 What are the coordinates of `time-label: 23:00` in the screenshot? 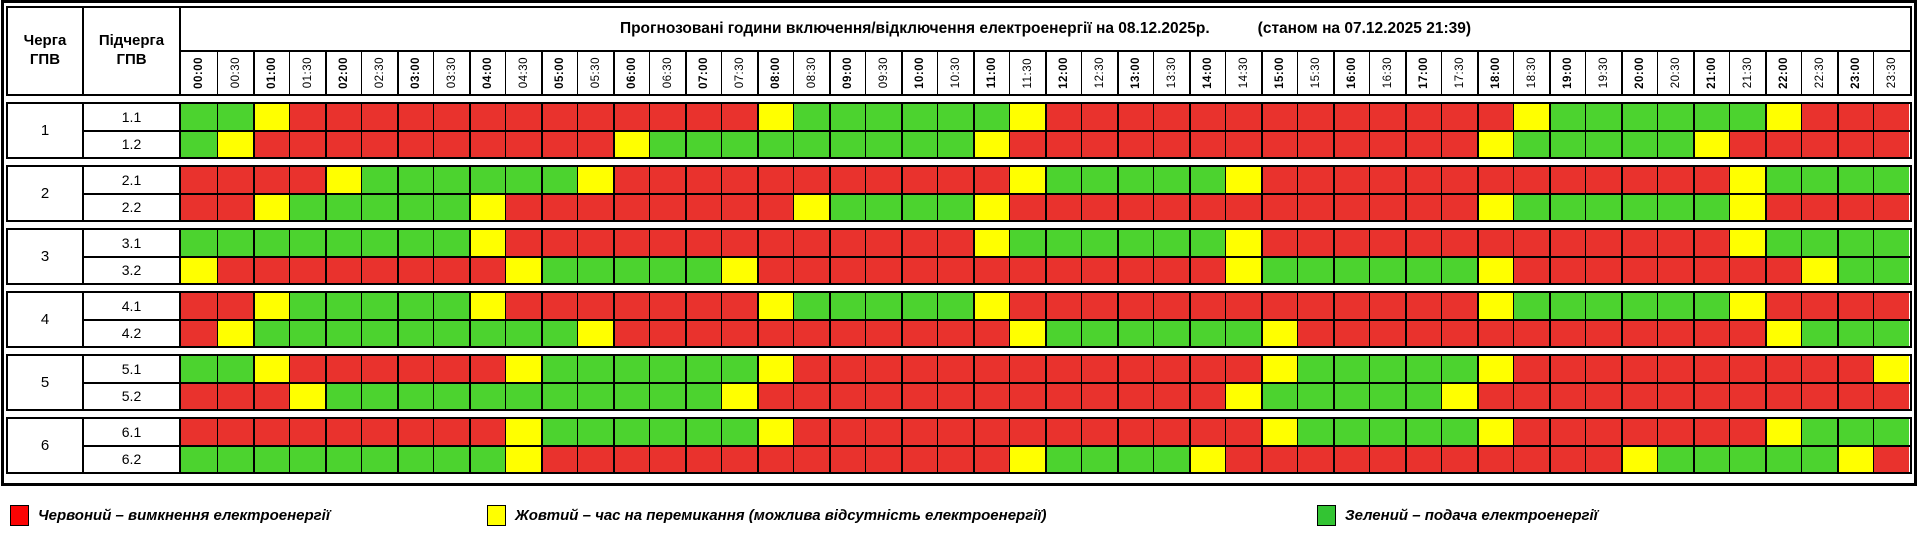 It's located at (1855, 73).